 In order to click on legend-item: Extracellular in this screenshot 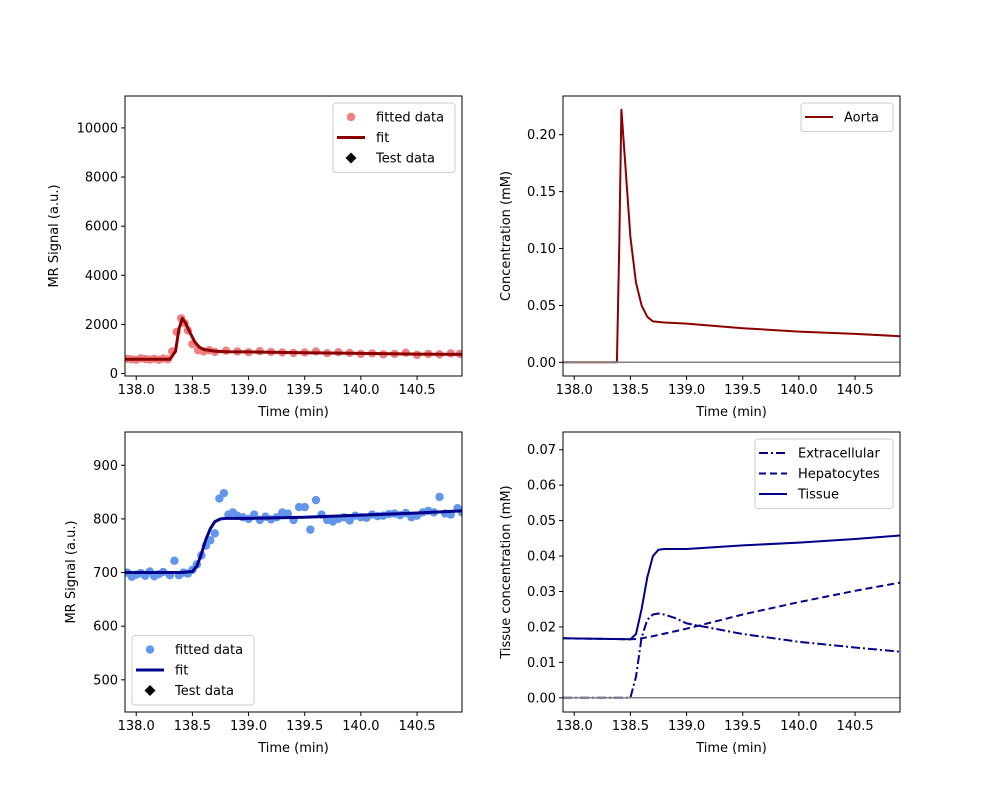, I will do `click(820, 454)`.